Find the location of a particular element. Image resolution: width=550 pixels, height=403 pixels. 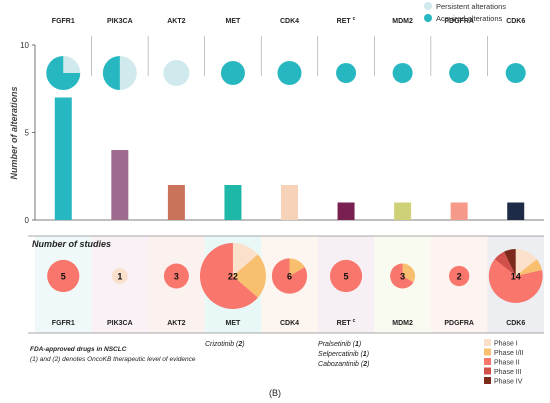

gene-superscript: c is located at coordinates (354, 321).